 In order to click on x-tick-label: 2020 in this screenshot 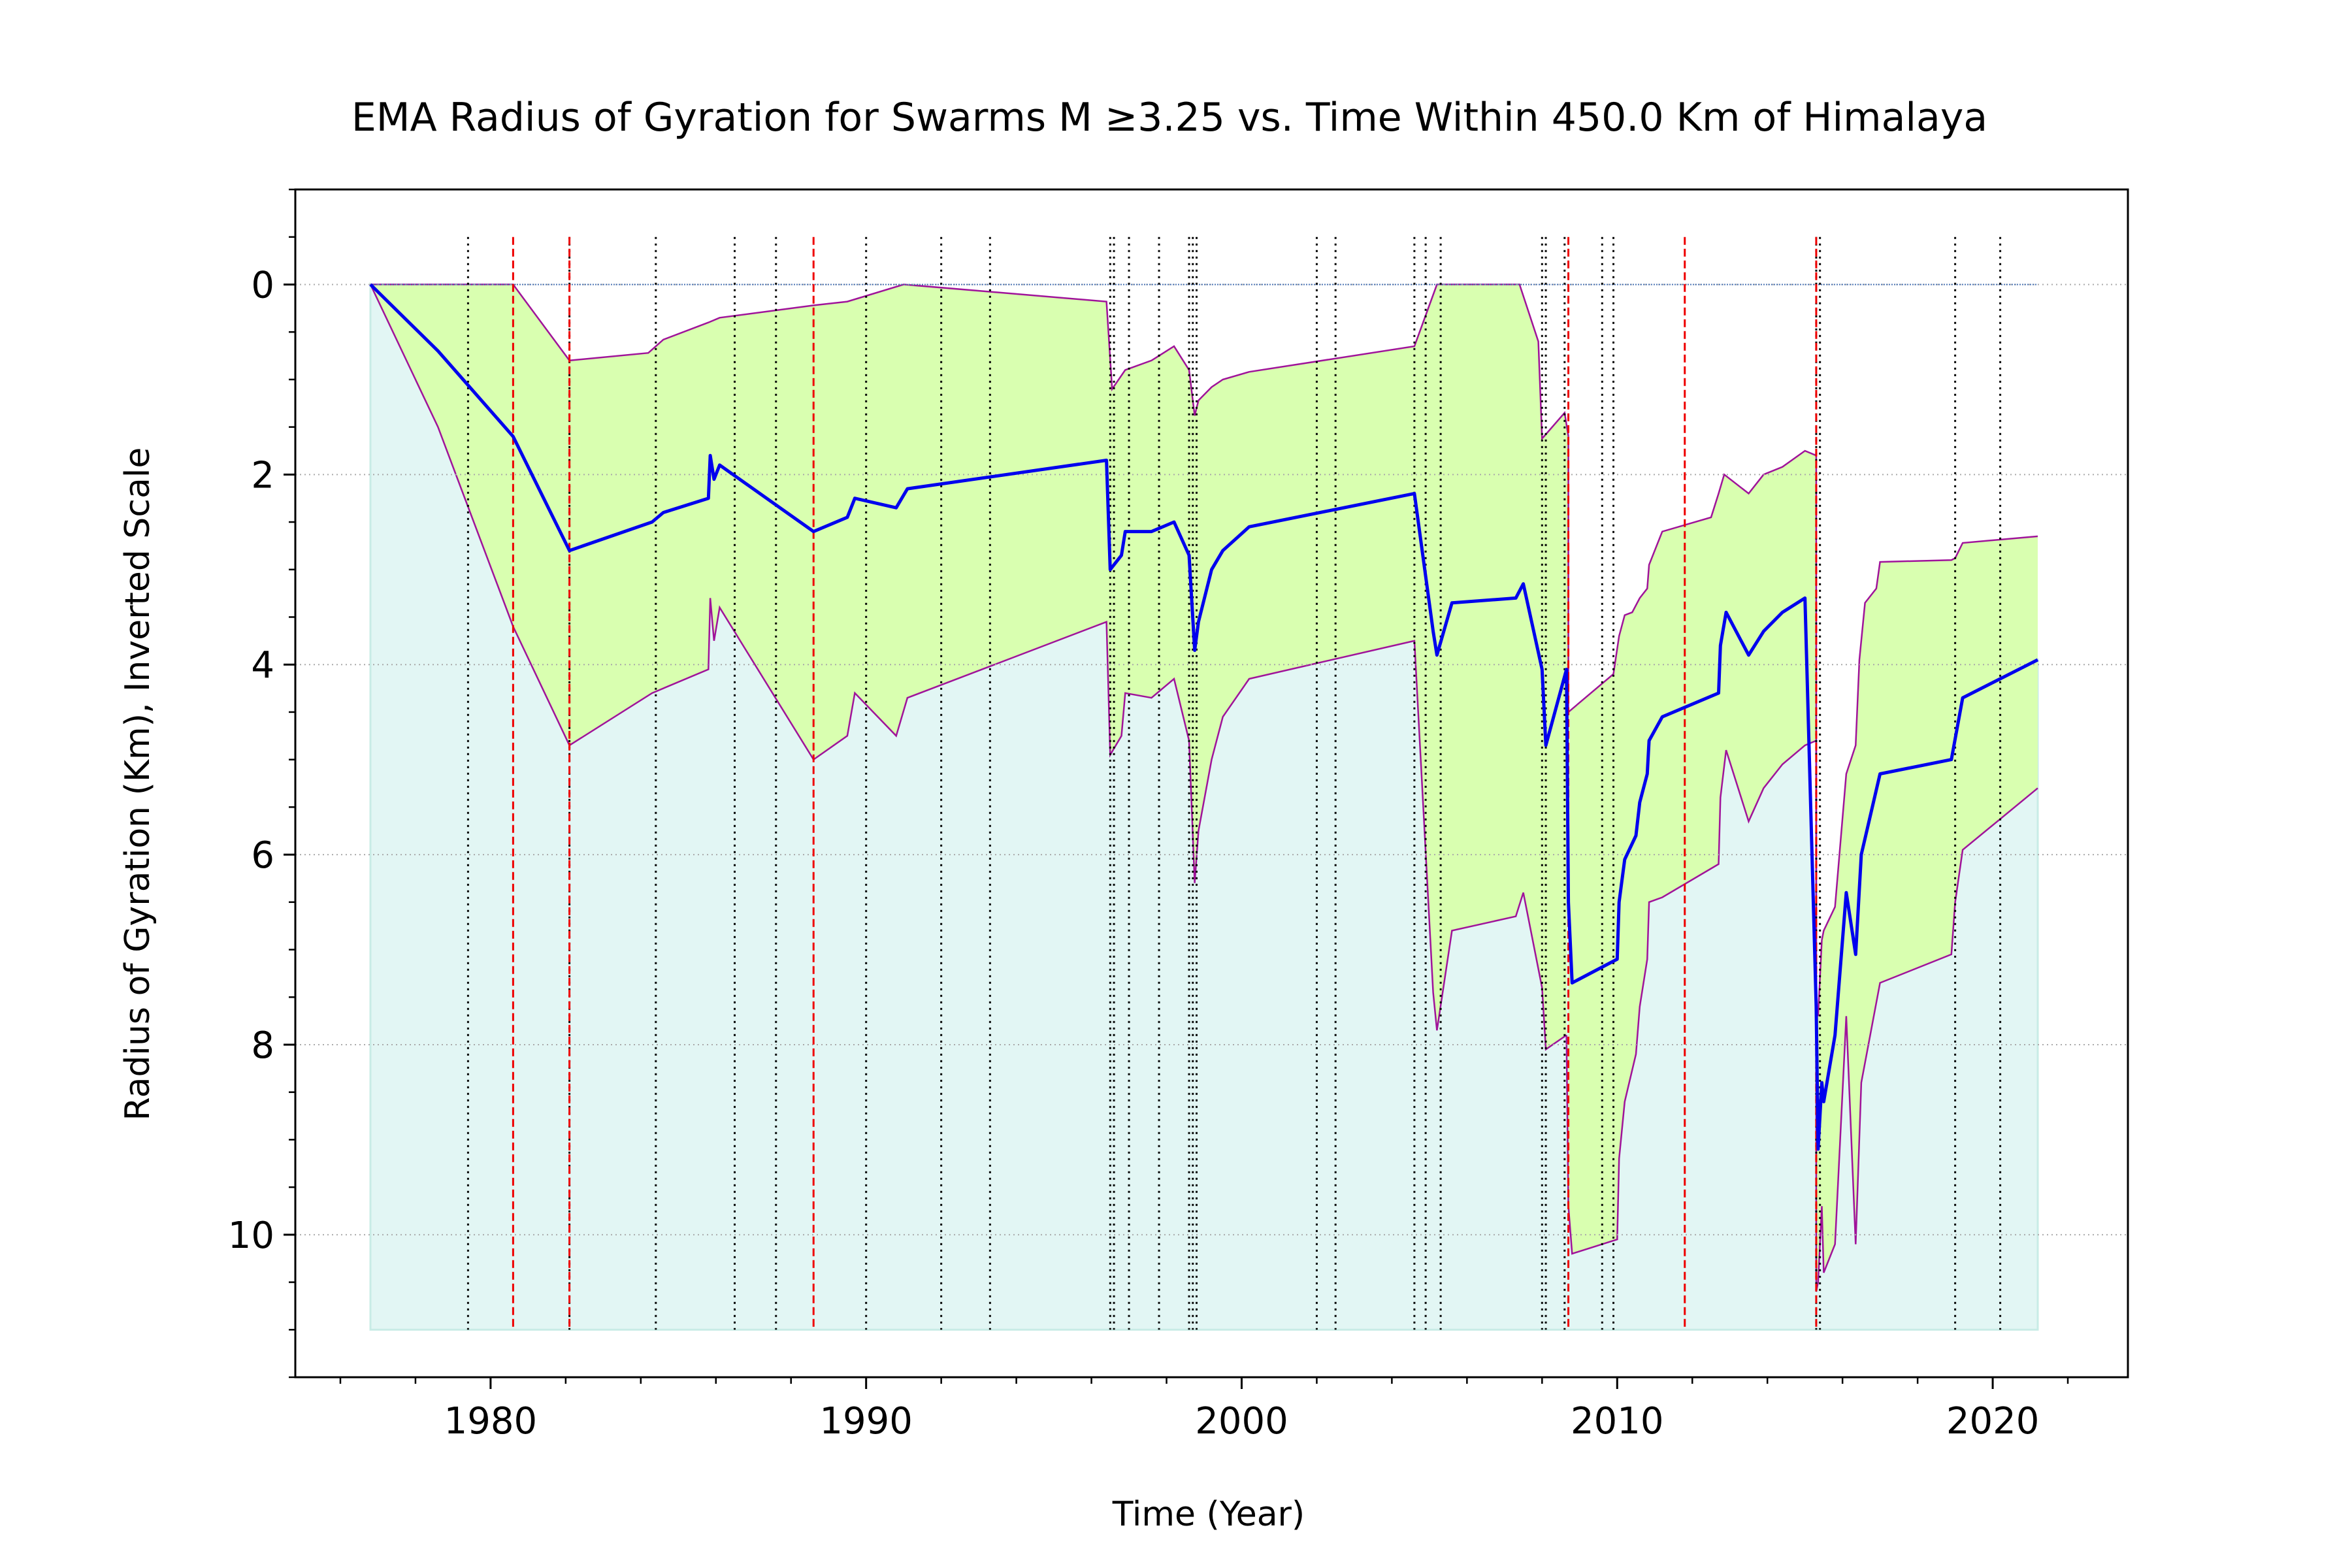, I will do `click(1993, 1421)`.